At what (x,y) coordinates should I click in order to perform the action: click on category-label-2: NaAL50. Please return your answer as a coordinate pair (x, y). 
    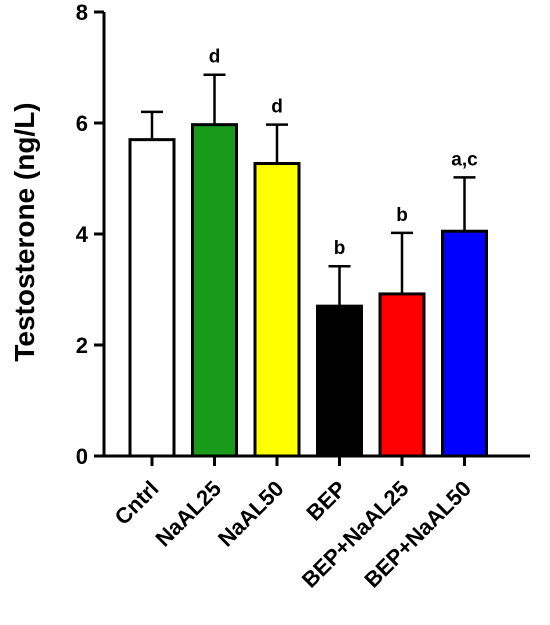
    Looking at the image, I should click on (251, 514).